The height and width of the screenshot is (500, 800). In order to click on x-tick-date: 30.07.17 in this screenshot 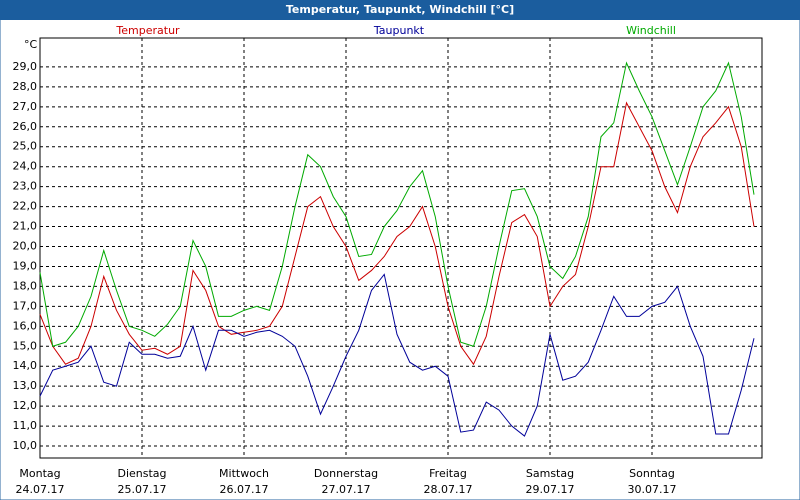, I will do `click(652, 489)`.